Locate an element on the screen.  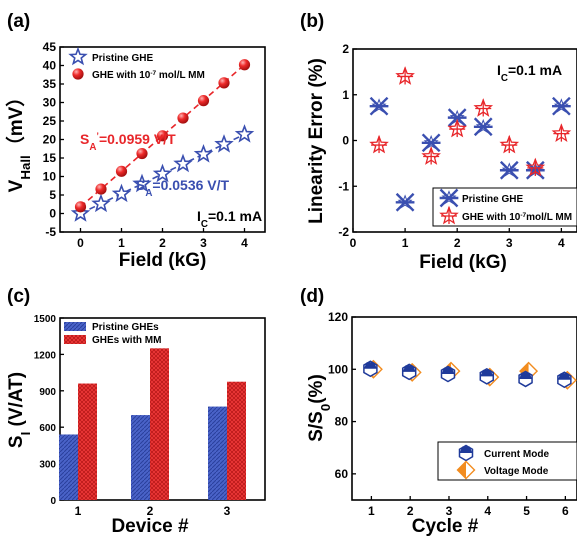
annotation-b-0: IC=0.1 mA is located at coordinates (529, 73).